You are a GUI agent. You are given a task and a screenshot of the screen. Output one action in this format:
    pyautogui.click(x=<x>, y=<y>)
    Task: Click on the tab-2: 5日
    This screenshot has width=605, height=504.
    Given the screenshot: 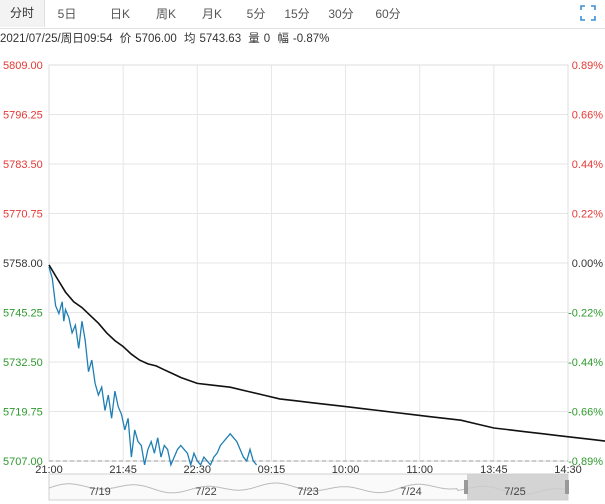 What is the action you would take?
    pyautogui.click(x=67, y=14)
    